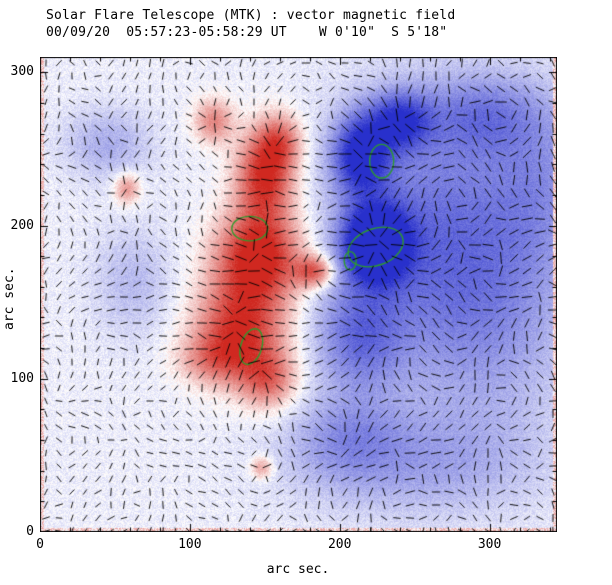 The image size is (612, 585). What do you see at coordinates (190, 544) in the screenshot?
I see `x-tick-label: 100` at bounding box center [190, 544].